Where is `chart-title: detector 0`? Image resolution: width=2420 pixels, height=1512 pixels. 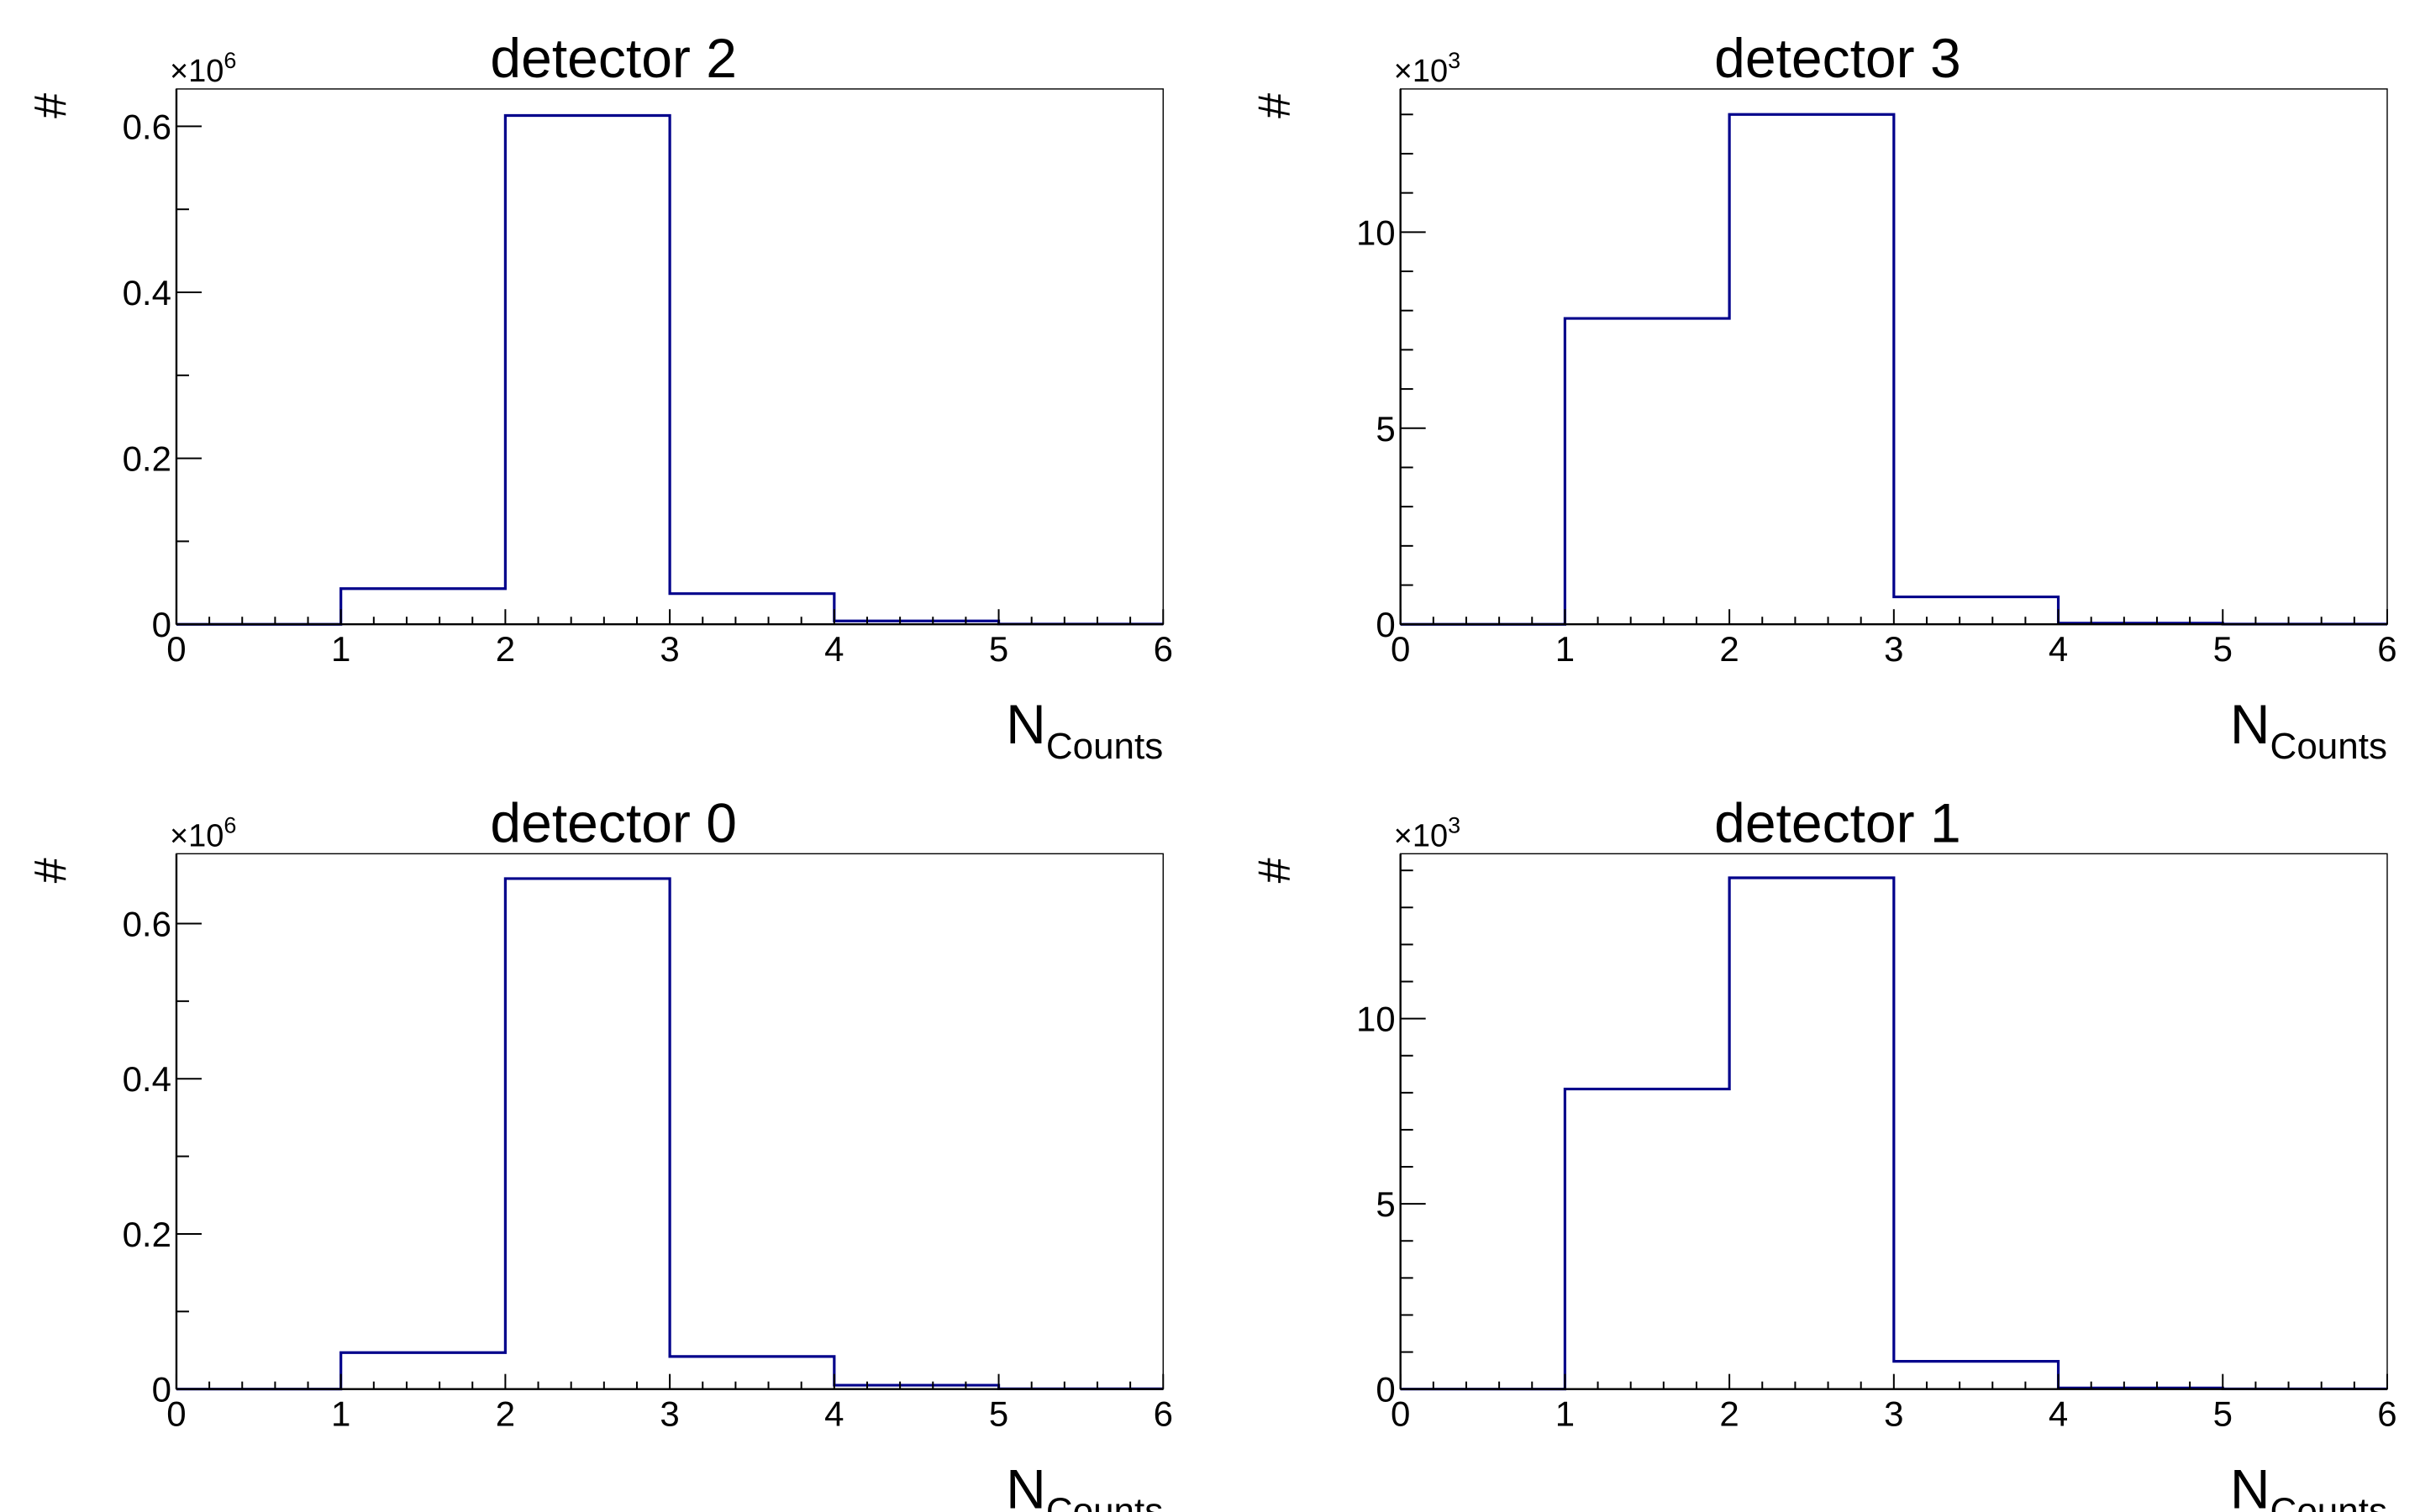 chart-title: detector 0 is located at coordinates (613, 822).